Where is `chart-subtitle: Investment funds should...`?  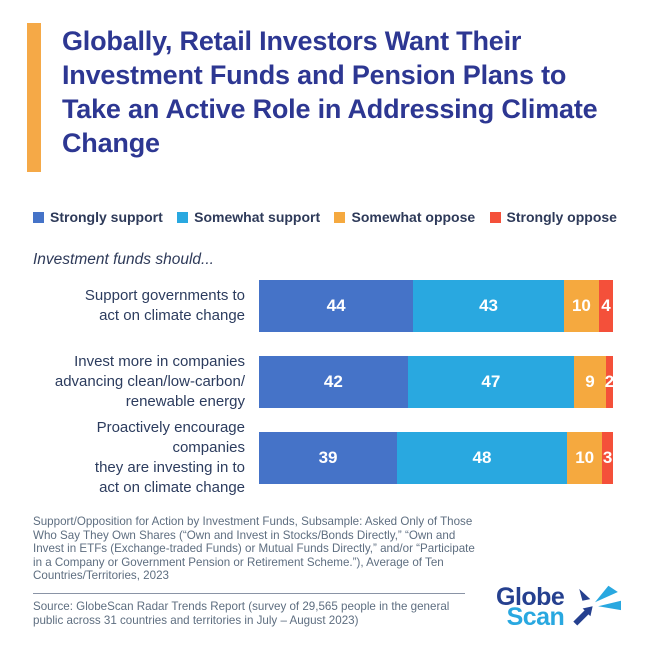
chart-subtitle: Investment funds should... is located at coordinates (123, 259).